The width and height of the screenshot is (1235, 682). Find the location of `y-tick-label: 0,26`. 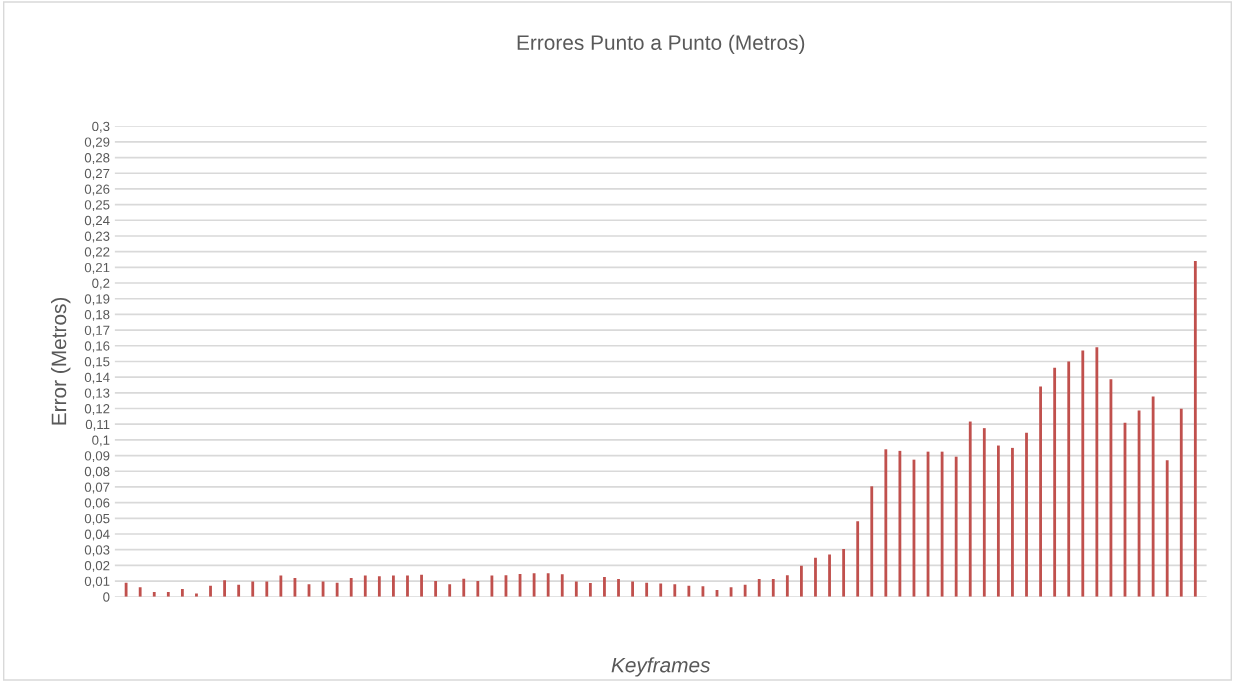

y-tick-label: 0,26 is located at coordinates (97, 190).